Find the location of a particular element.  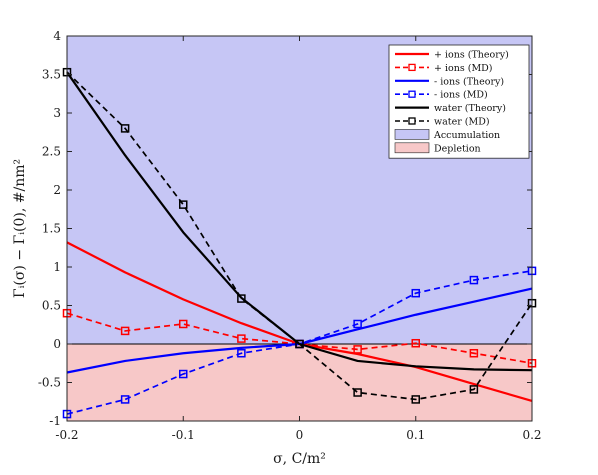

x-axis-label: σ, C/m² is located at coordinates (299, 459).